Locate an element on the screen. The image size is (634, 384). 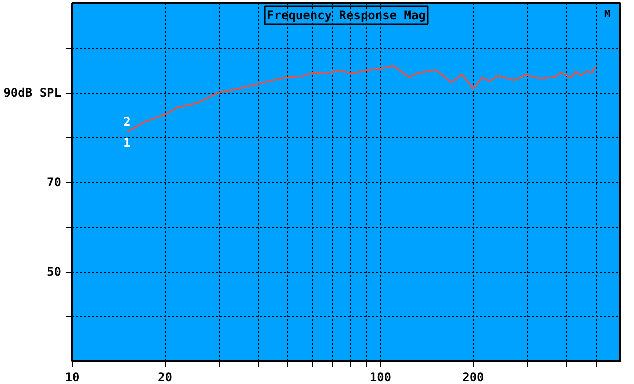
y-tick-label: 50 is located at coordinates (54, 272).